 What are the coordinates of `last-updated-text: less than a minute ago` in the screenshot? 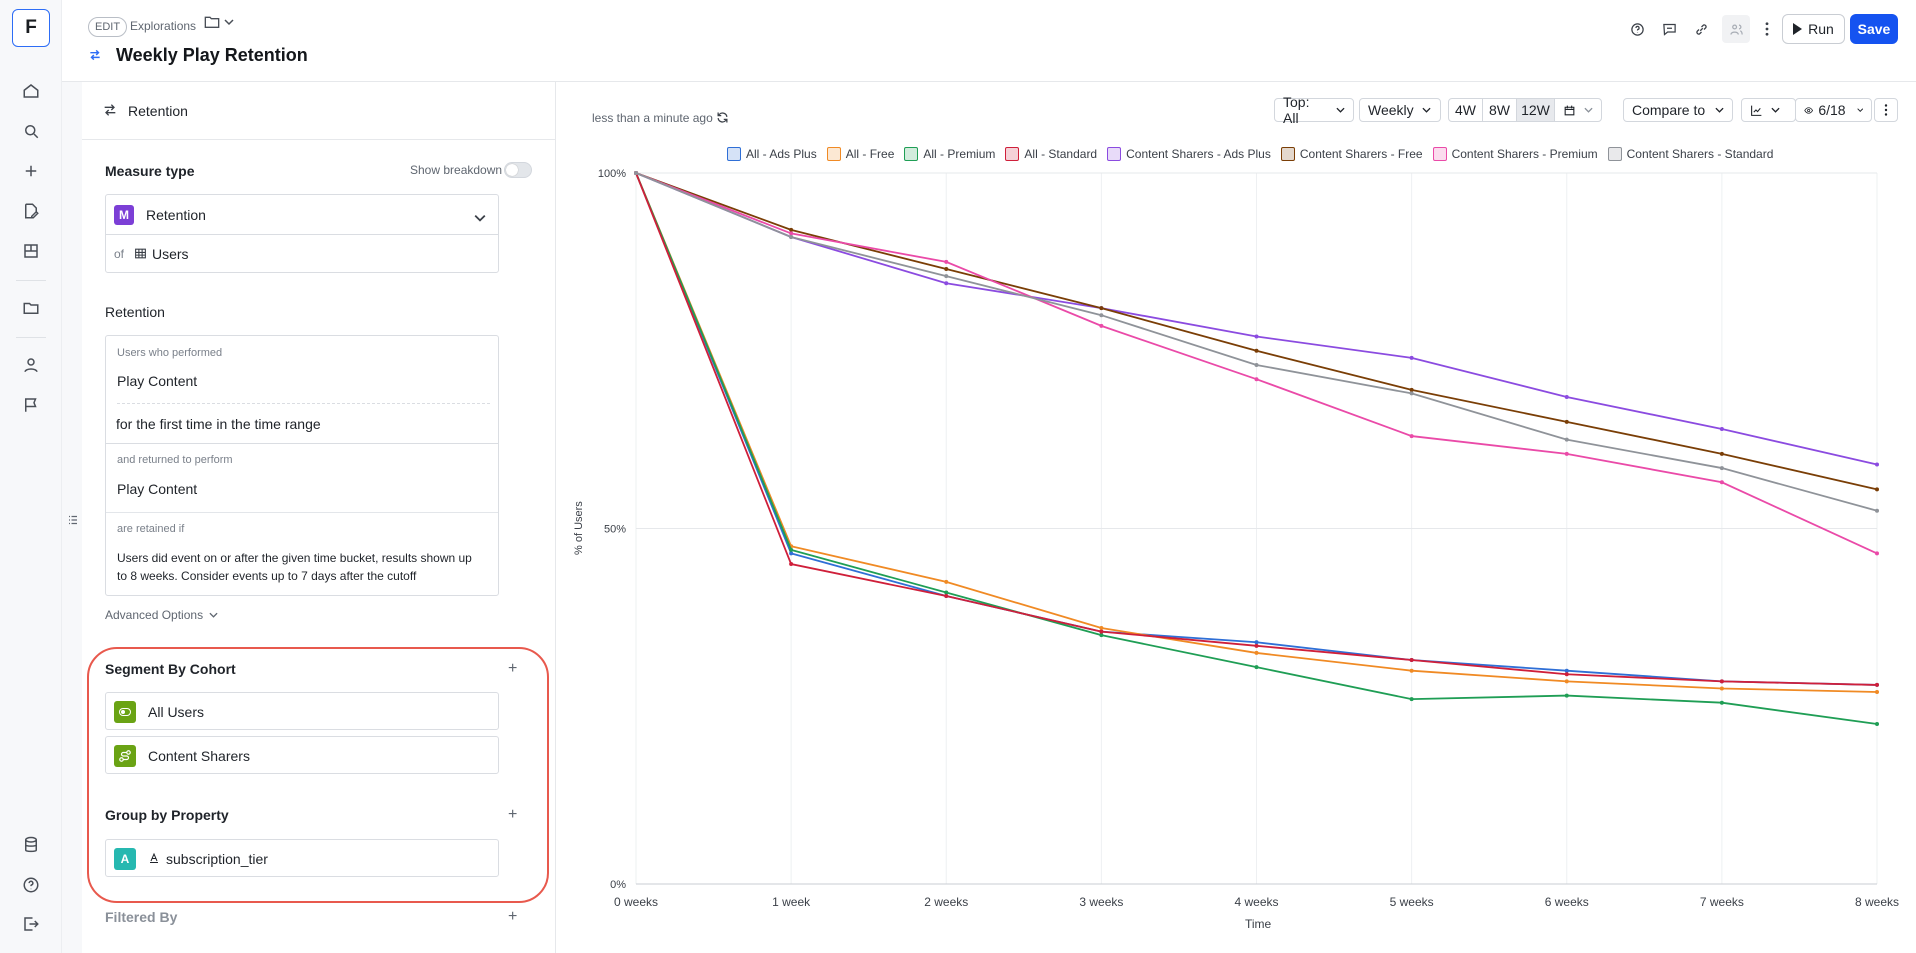 It's located at (652, 118).